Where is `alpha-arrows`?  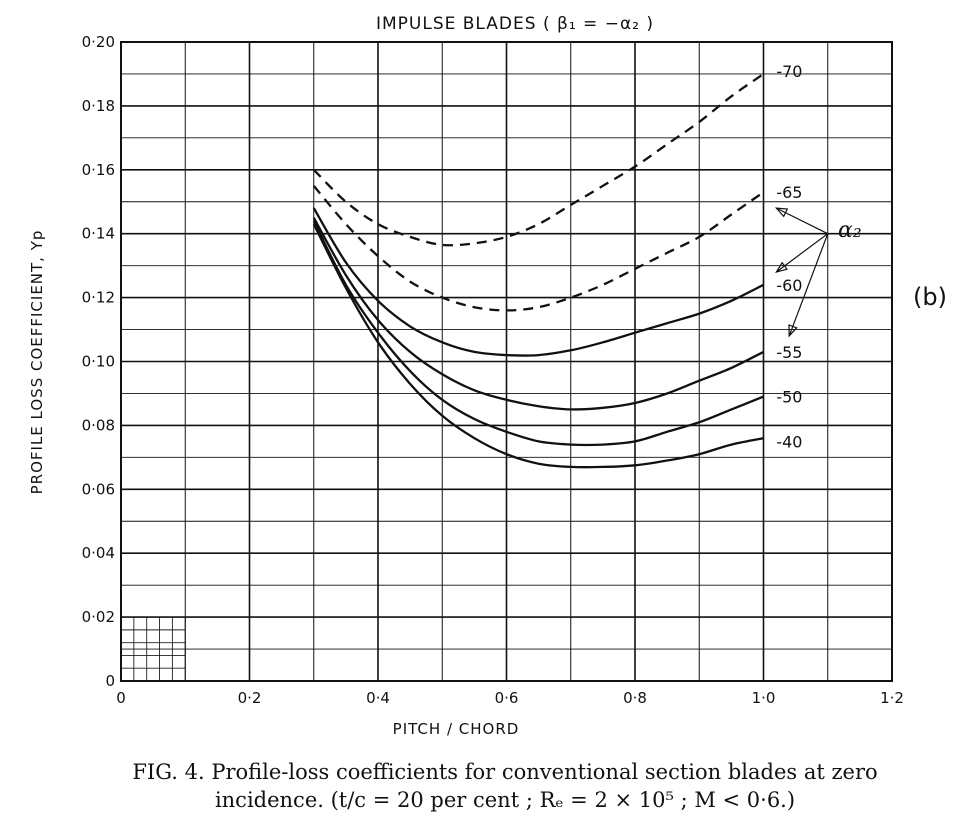 alpha-arrows is located at coordinates (801, 272).